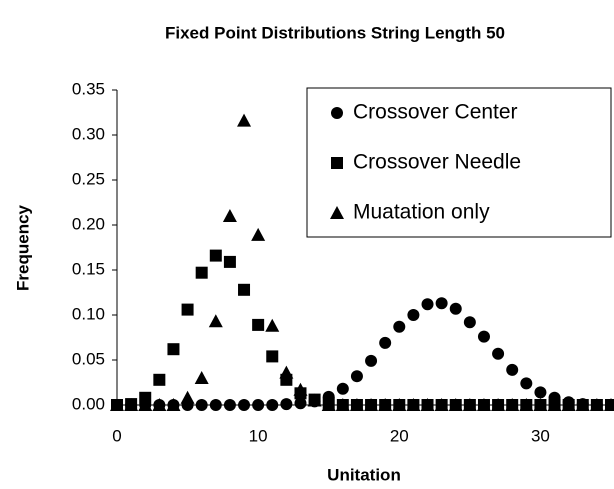 The width and height of the screenshot is (614, 489). I want to click on x-tick-label: 10, so click(258, 435).